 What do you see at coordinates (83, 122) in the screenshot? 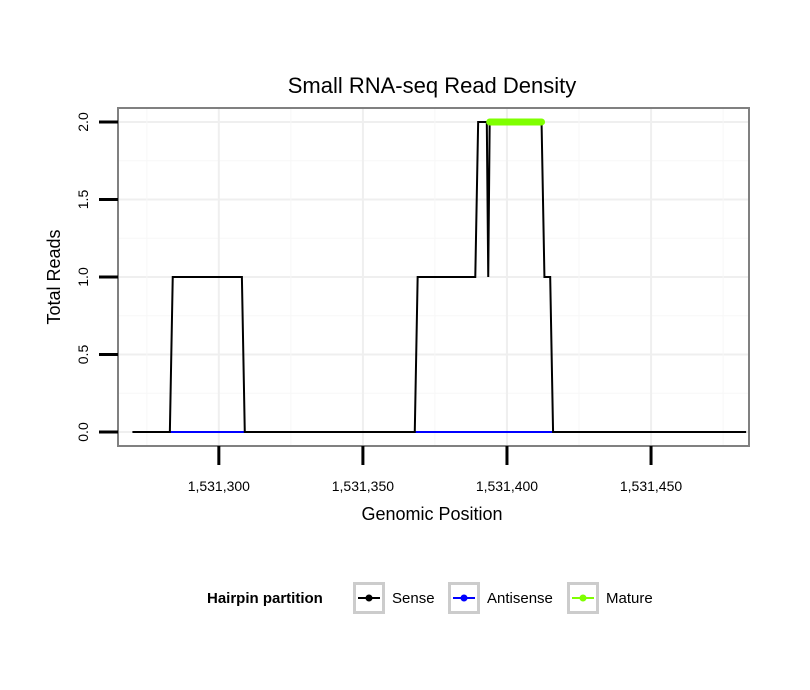
I see `y-tick-label: 2.0` at bounding box center [83, 122].